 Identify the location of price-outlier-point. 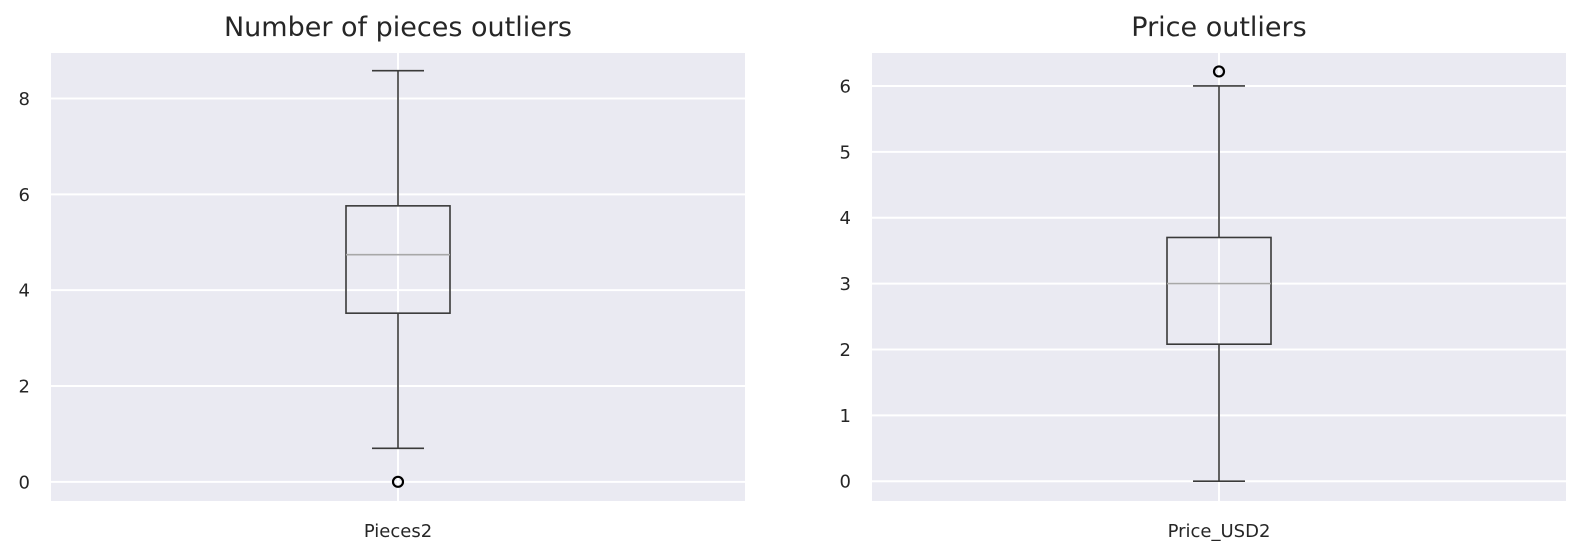
(1219, 71).